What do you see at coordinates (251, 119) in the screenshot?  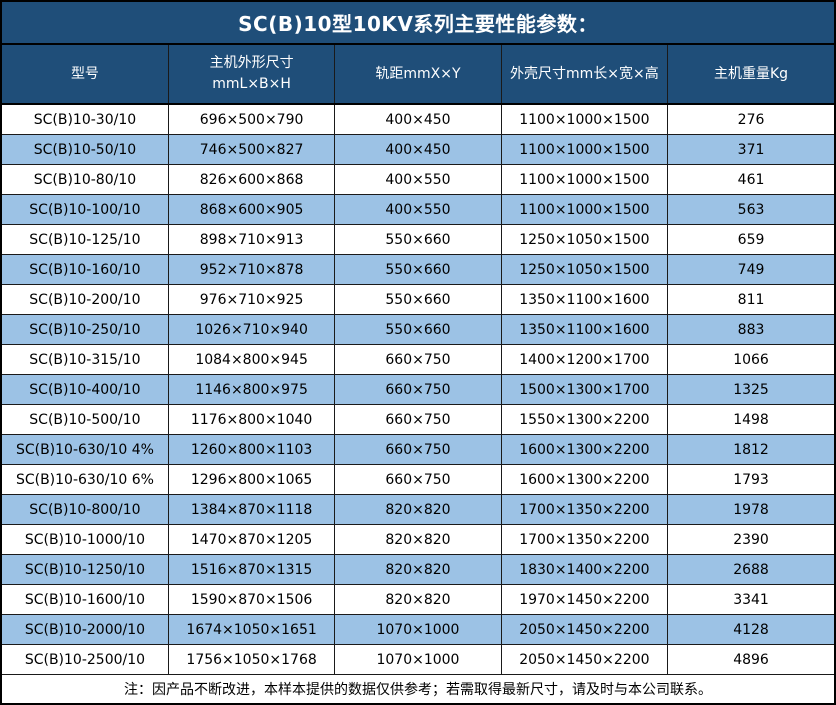 I see `table-cell: 696×500×790` at bounding box center [251, 119].